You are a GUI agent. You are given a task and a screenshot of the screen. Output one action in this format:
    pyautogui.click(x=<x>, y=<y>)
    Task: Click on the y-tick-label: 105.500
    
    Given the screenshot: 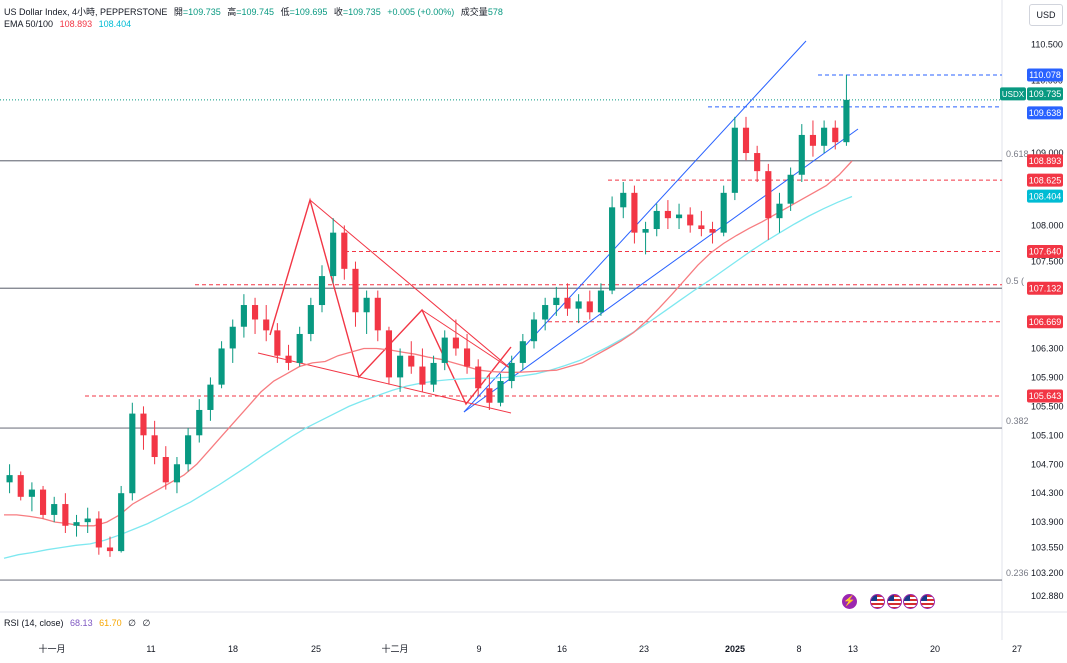 What is the action you would take?
    pyautogui.click(x=1047, y=406)
    